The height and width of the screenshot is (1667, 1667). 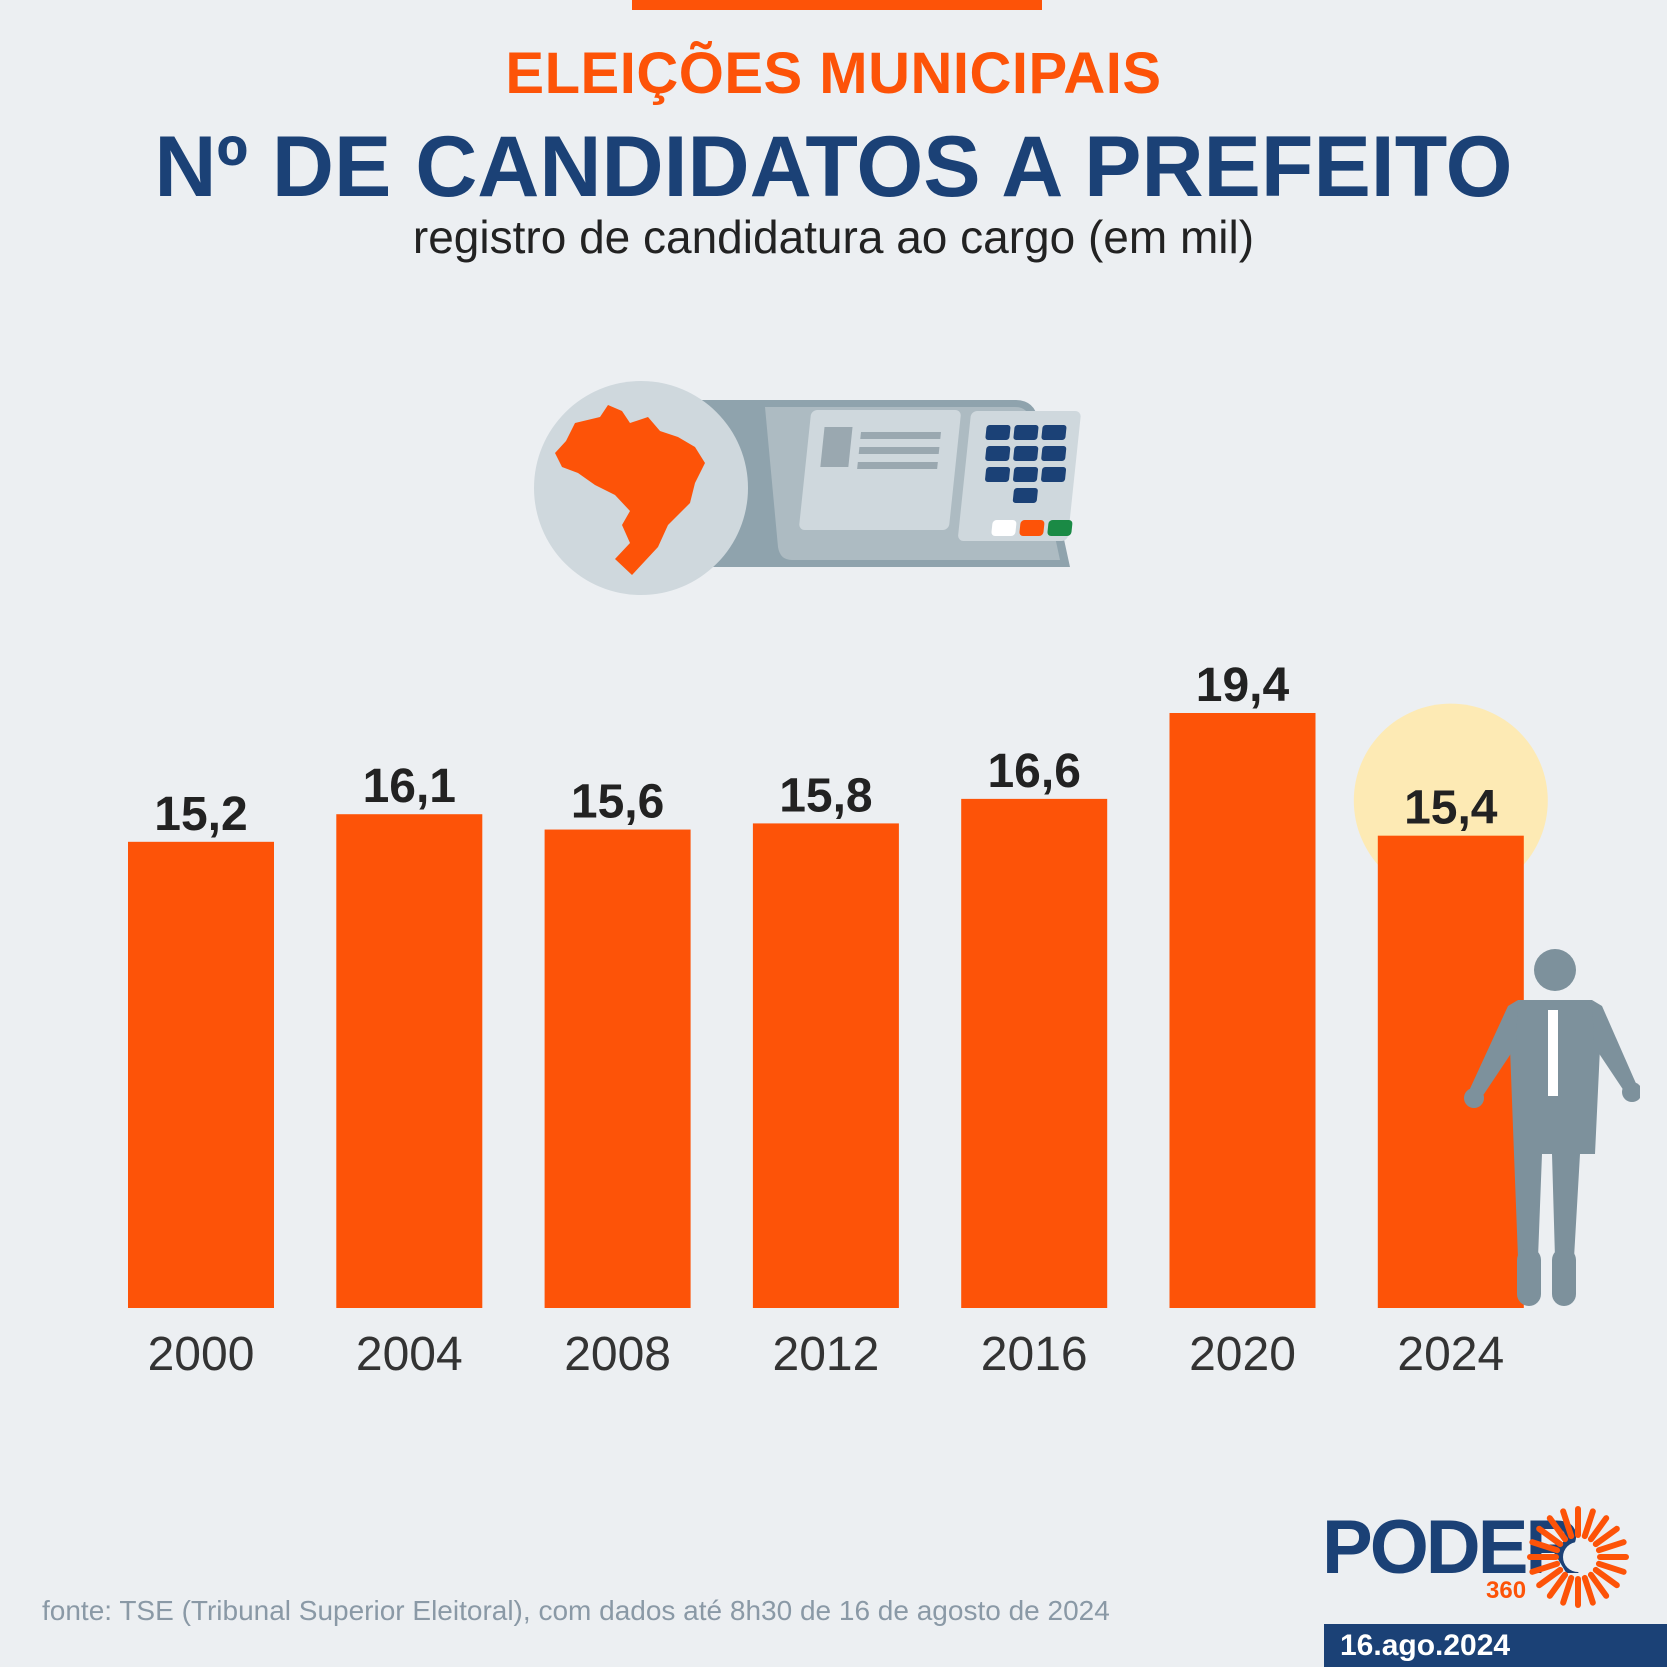 I want to click on kicker: ELEIÇÕES MUNICIPAIS, so click(x=833, y=73).